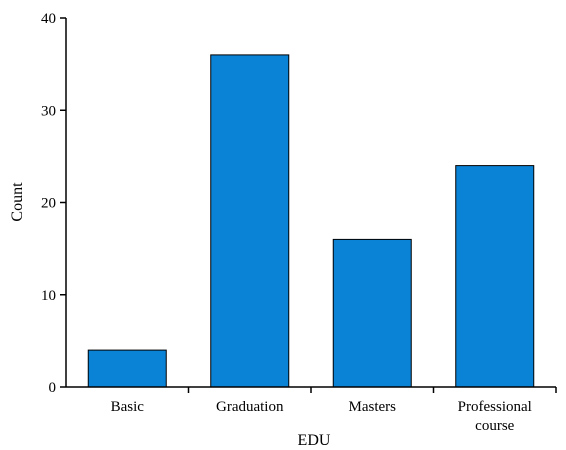  Describe the element at coordinates (17, 202) in the screenshot. I see `y-axis-title: Count` at that location.